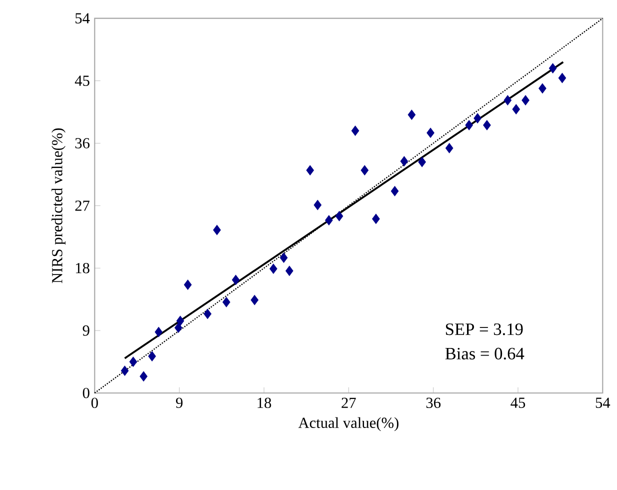  Describe the element at coordinates (82, 205) in the screenshot. I see `y-tick-label: 27` at that location.